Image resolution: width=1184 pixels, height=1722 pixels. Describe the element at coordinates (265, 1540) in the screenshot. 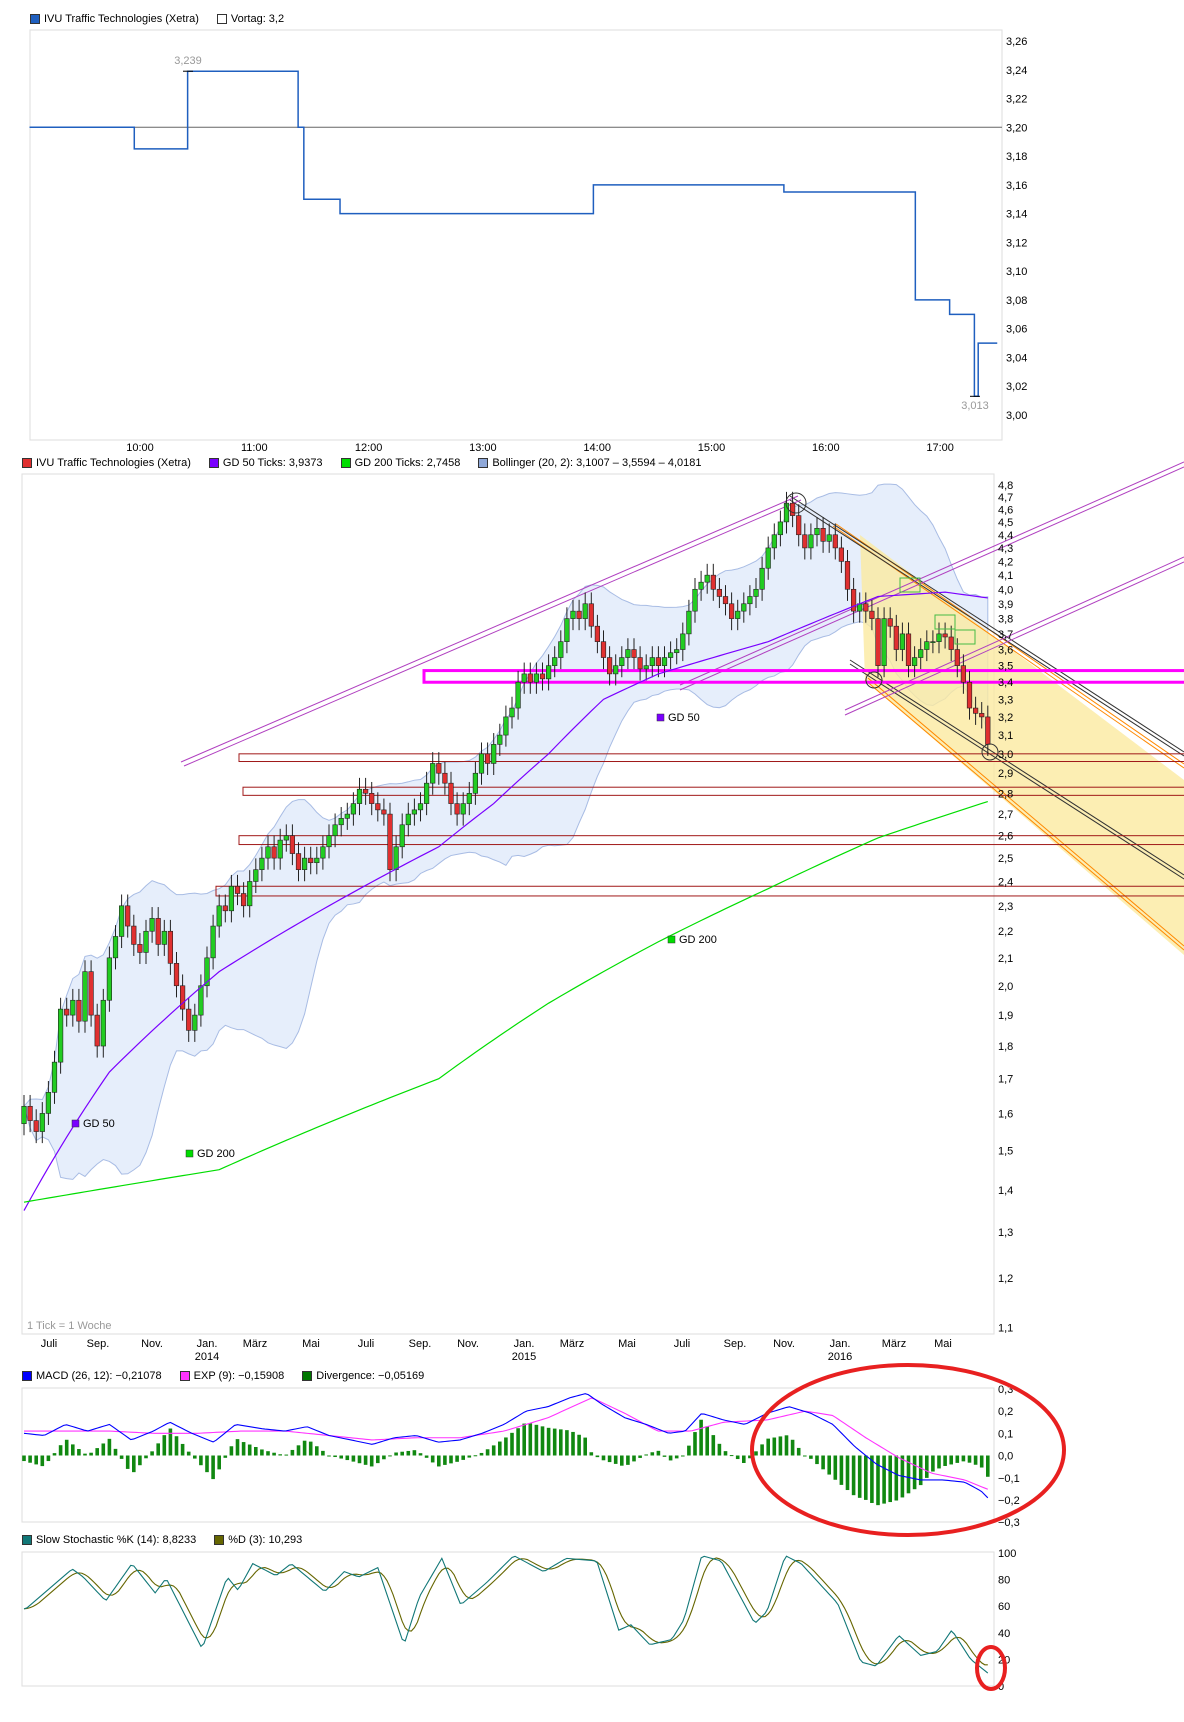

I see `legend-label: %D (3): 10,293` at that location.